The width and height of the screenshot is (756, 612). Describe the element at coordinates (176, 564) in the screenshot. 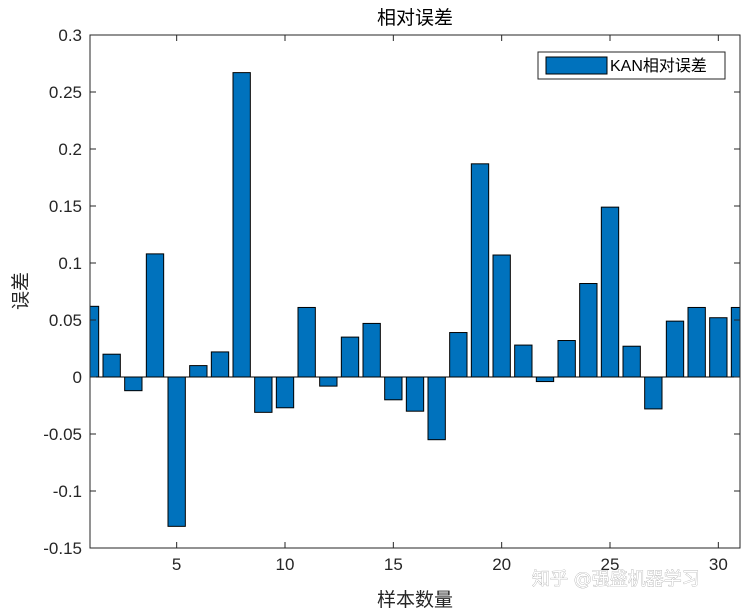

I see `x-tick-label: 5` at that location.